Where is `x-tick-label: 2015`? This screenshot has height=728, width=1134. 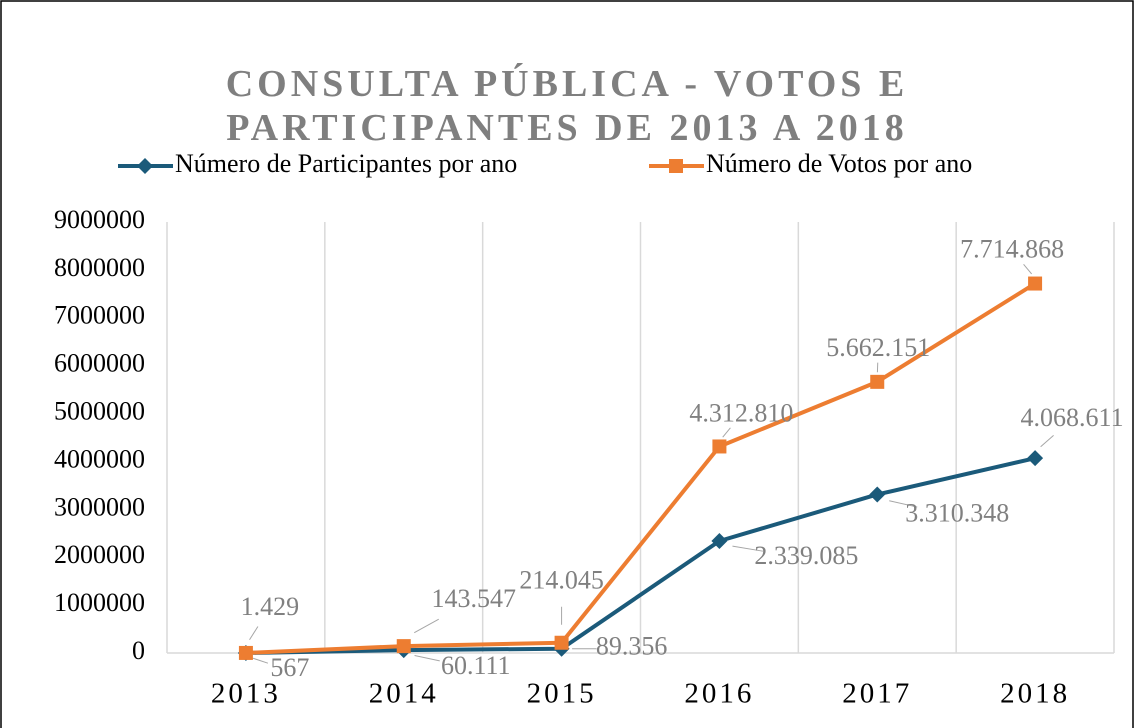
x-tick-label: 2015 is located at coordinates (562, 694).